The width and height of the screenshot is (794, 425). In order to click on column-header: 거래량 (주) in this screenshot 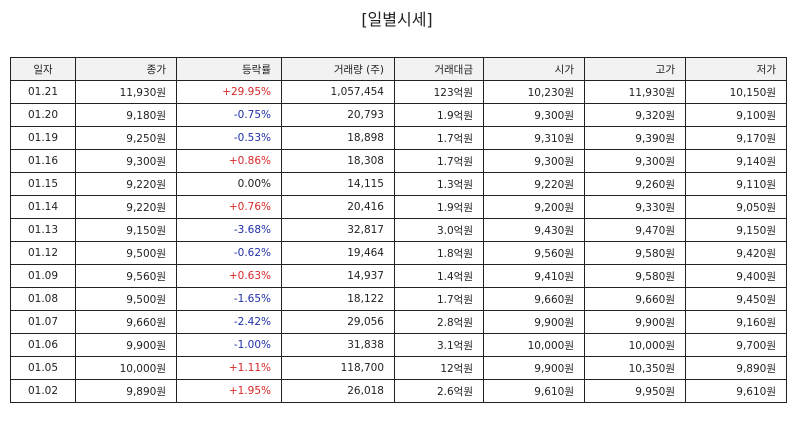, I will do `click(338, 69)`.